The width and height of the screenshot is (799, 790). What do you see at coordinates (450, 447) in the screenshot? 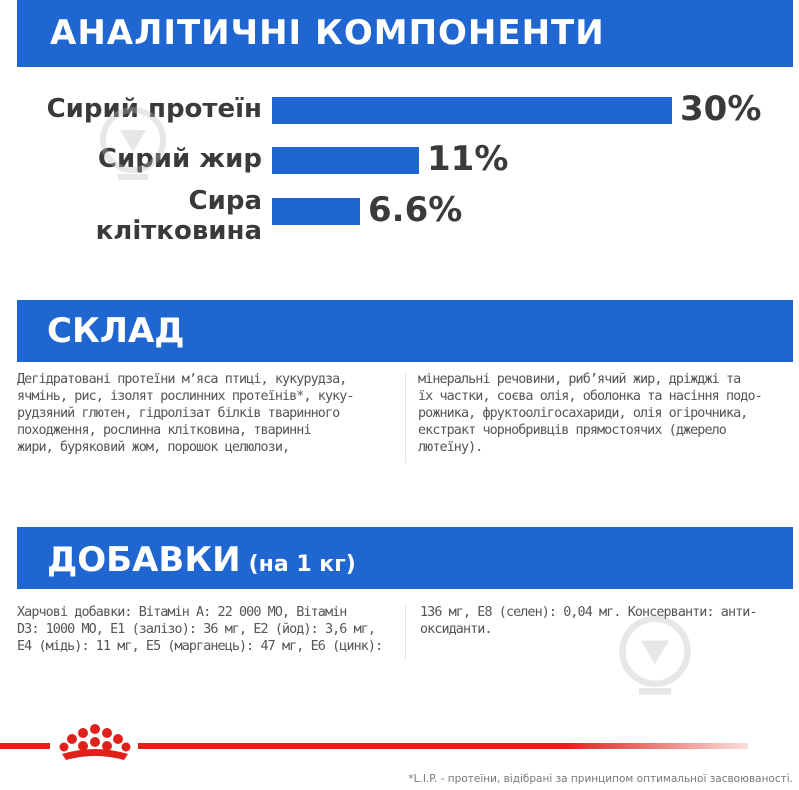
I see `text-line: лютеїну).` at bounding box center [450, 447].